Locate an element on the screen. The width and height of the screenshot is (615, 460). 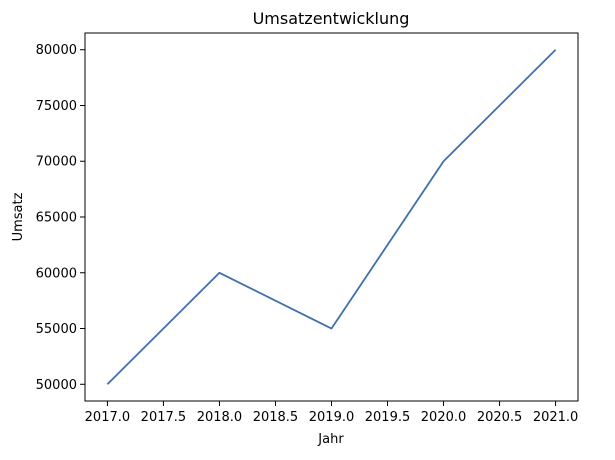
x-tick-label: 2018.5 is located at coordinates (276, 417).